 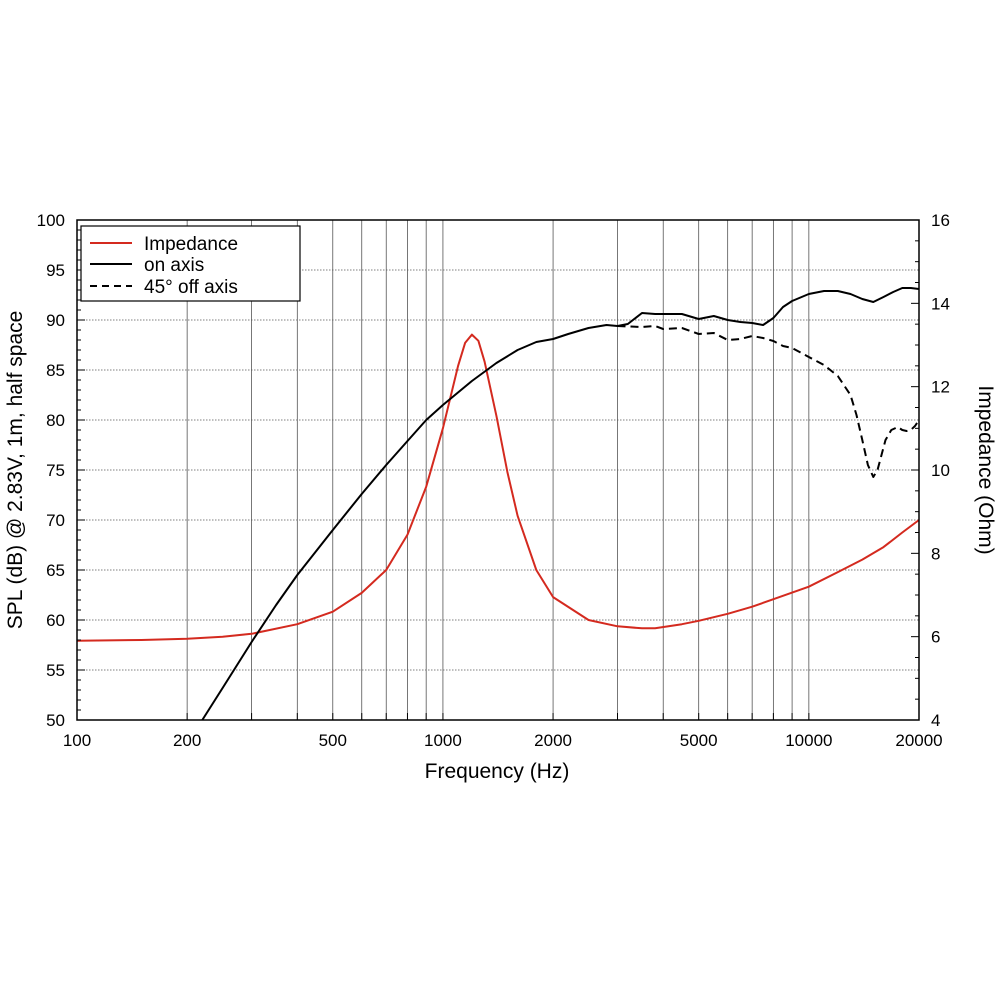 What do you see at coordinates (553, 740) in the screenshot?
I see `x-tick-label: 2000` at bounding box center [553, 740].